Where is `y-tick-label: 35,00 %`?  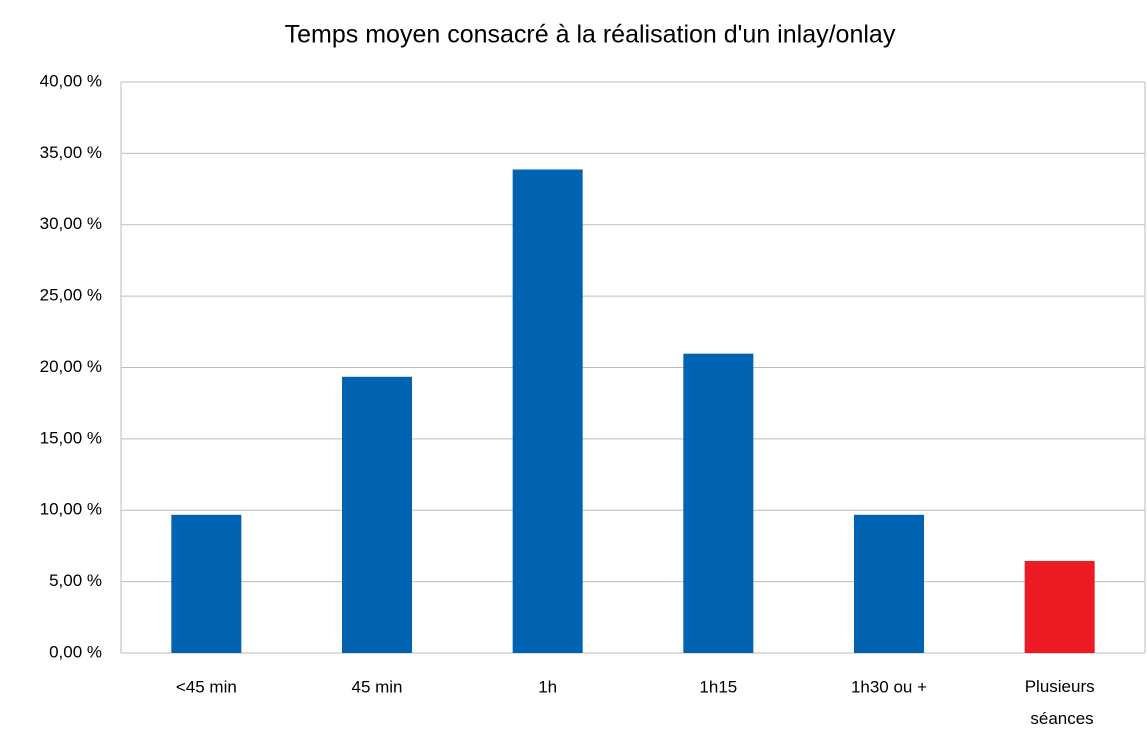
y-tick-label: 35,00 % is located at coordinates (71, 152).